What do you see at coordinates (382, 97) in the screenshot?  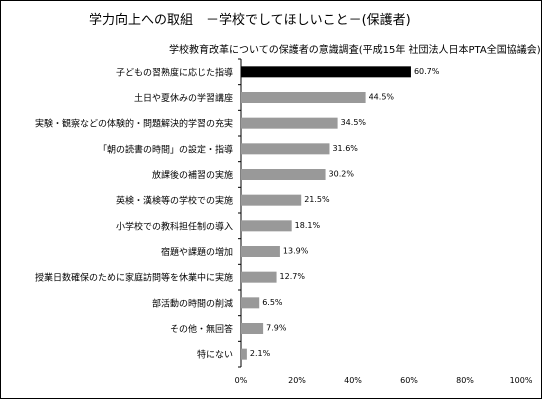 I see `bar-value-label: 44.5%` at bounding box center [382, 97].